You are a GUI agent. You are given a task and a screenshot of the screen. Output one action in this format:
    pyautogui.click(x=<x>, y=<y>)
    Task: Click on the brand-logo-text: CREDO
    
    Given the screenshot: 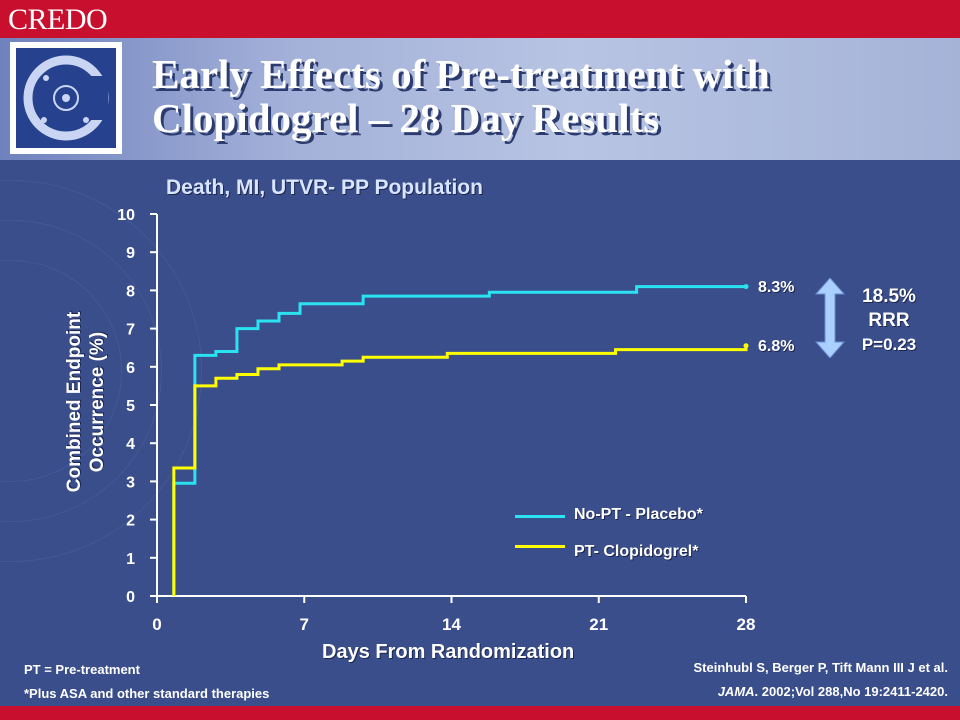 What is the action you would take?
    pyautogui.click(x=58, y=19)
    